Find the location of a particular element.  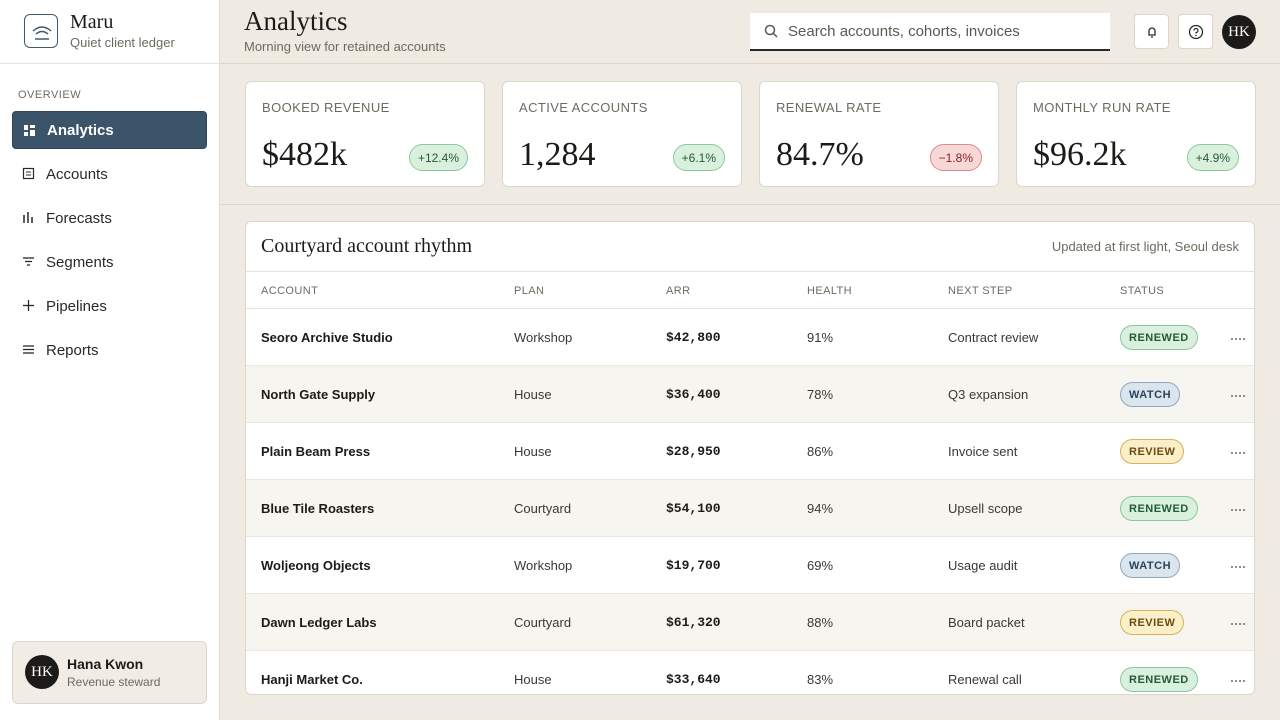

cell: 69% is located at coordinates (820, 565).